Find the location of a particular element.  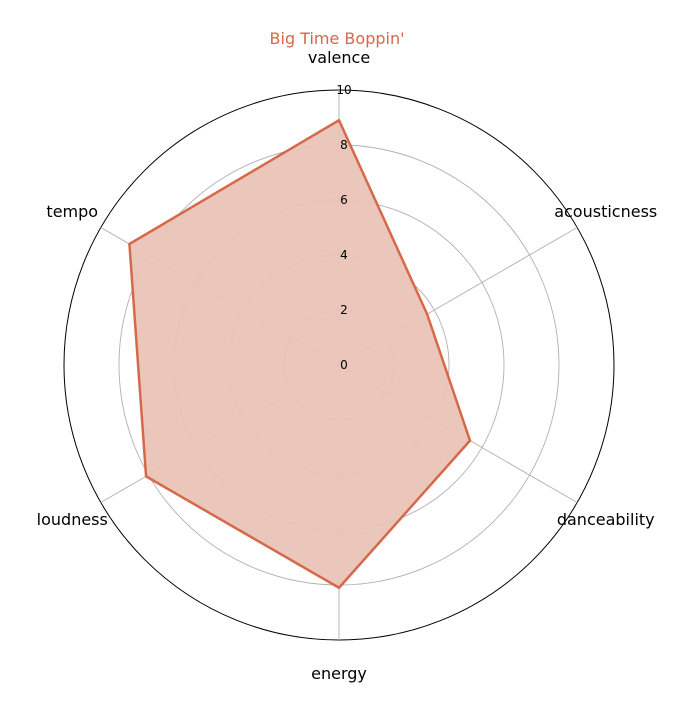

axis-label-danceability: danceability is located at coordinates (606, 519).